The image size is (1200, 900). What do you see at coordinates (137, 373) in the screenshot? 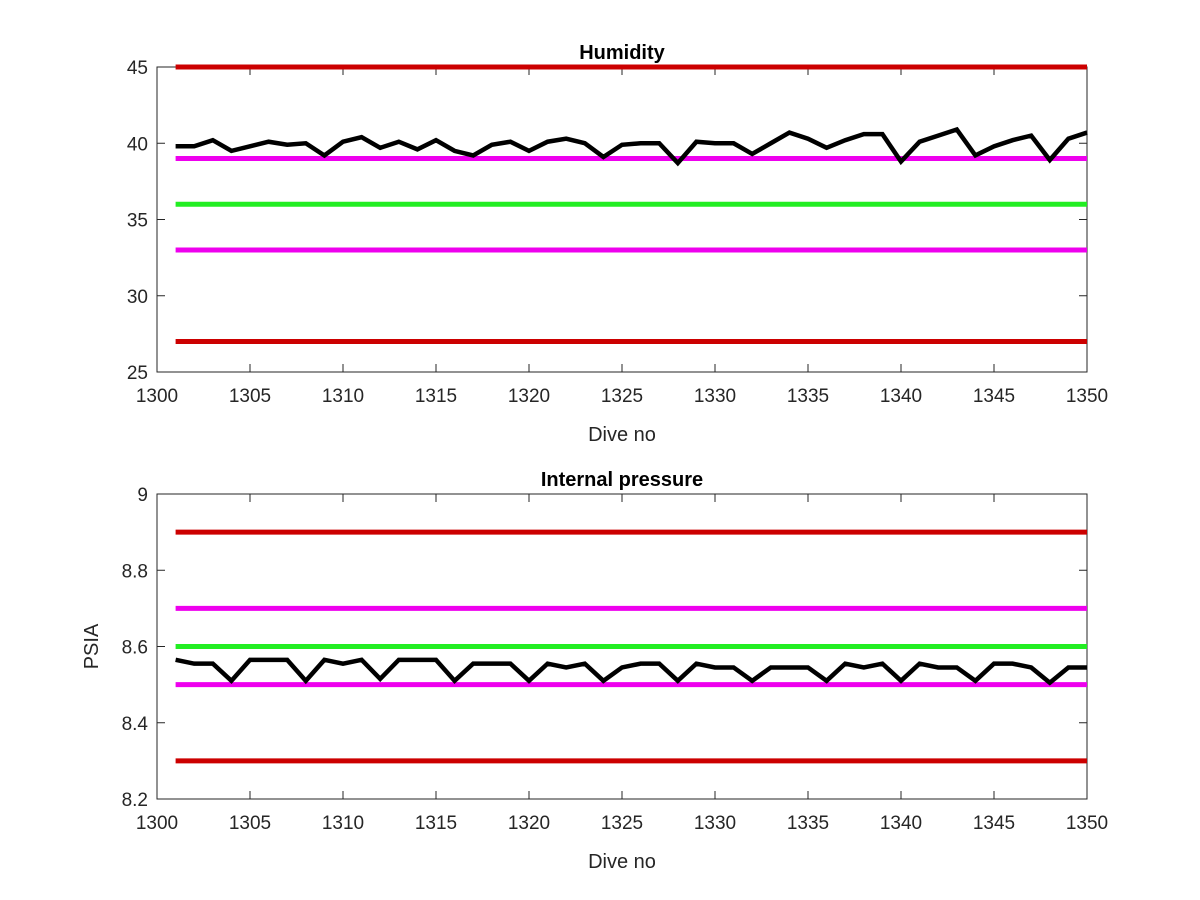
I see `y-tick-label: 25` at bounding box center [137, 373].